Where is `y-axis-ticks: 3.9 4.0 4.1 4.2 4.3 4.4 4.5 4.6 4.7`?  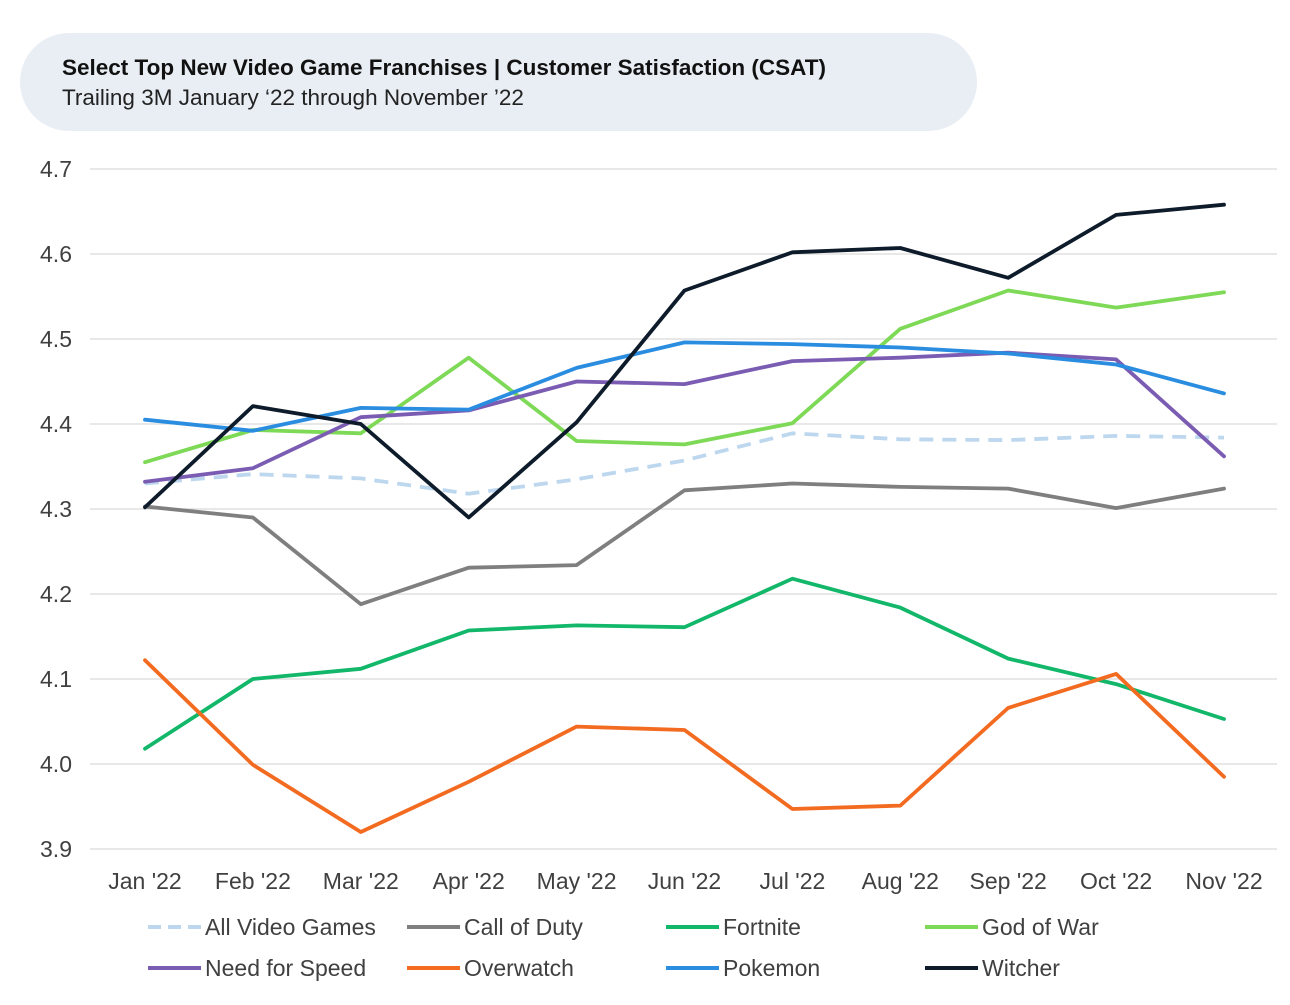
y-axis-ticks: 3.9 4.0 4.1 4.2 4.3 4.4 4.5 4.6 4.7 is located at coordinates (56, 509).